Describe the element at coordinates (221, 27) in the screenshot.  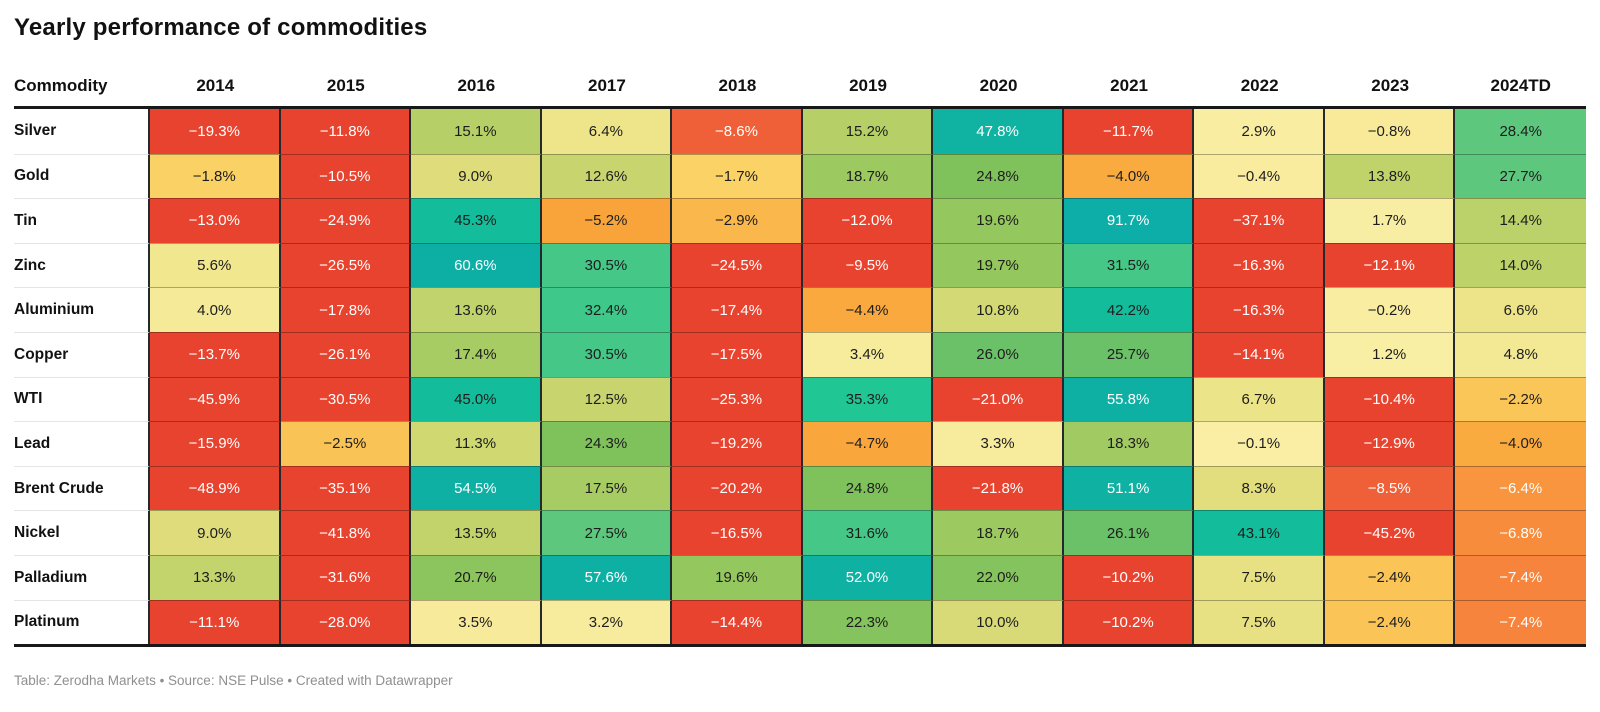
I see `page-title: Yearly performance of commodities` at that location.